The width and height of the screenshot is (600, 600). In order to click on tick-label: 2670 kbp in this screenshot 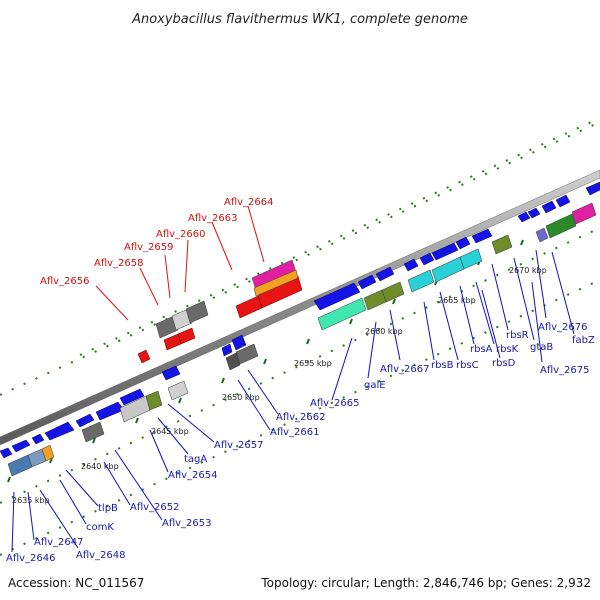, I will do `click(528, 270)`.